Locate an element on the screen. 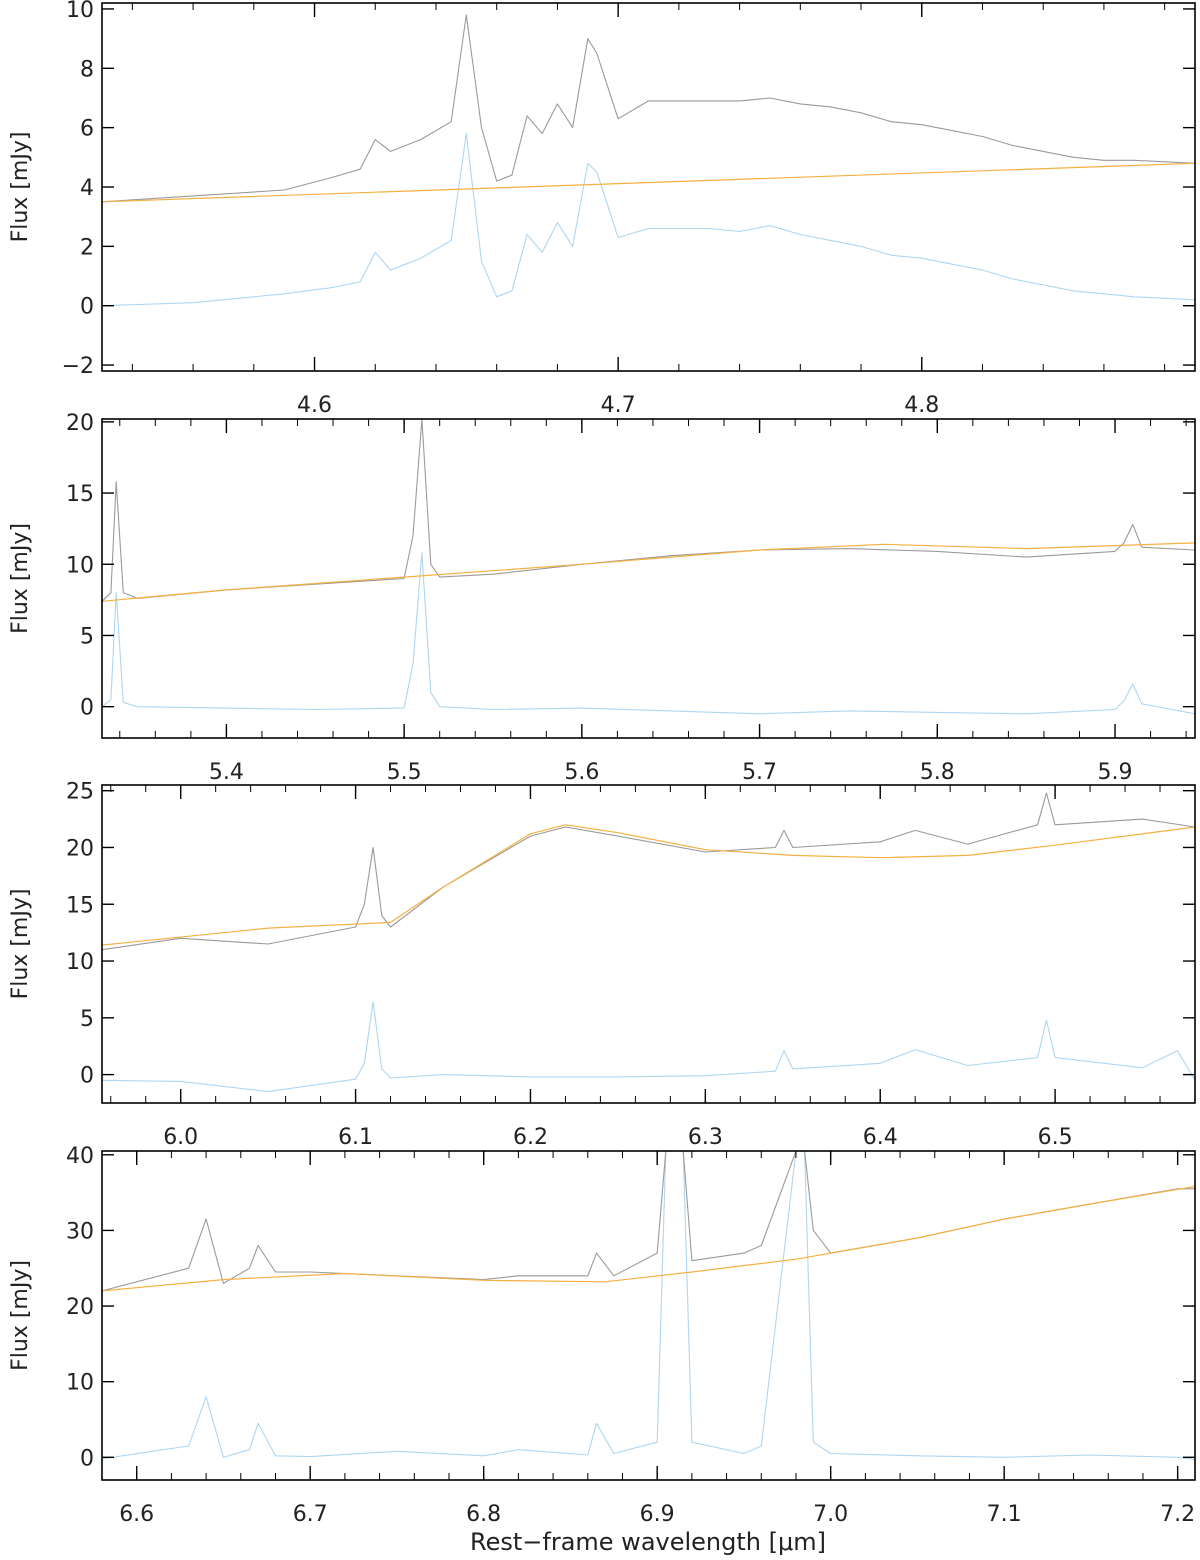 The width and height of the screenshot is (1200, 1560). x-tick-label: 5.5 is located at coordinates (404, 772).